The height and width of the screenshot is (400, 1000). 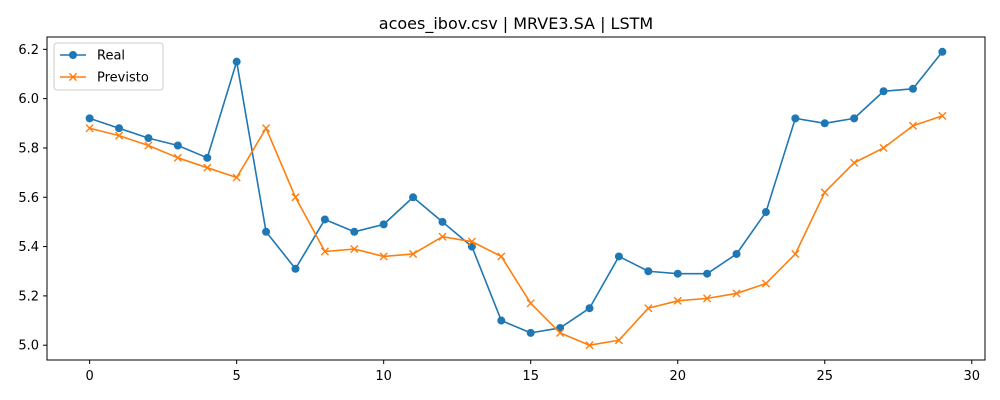 I want to click on legend-item: Previsto, so click(x=104, y=78).